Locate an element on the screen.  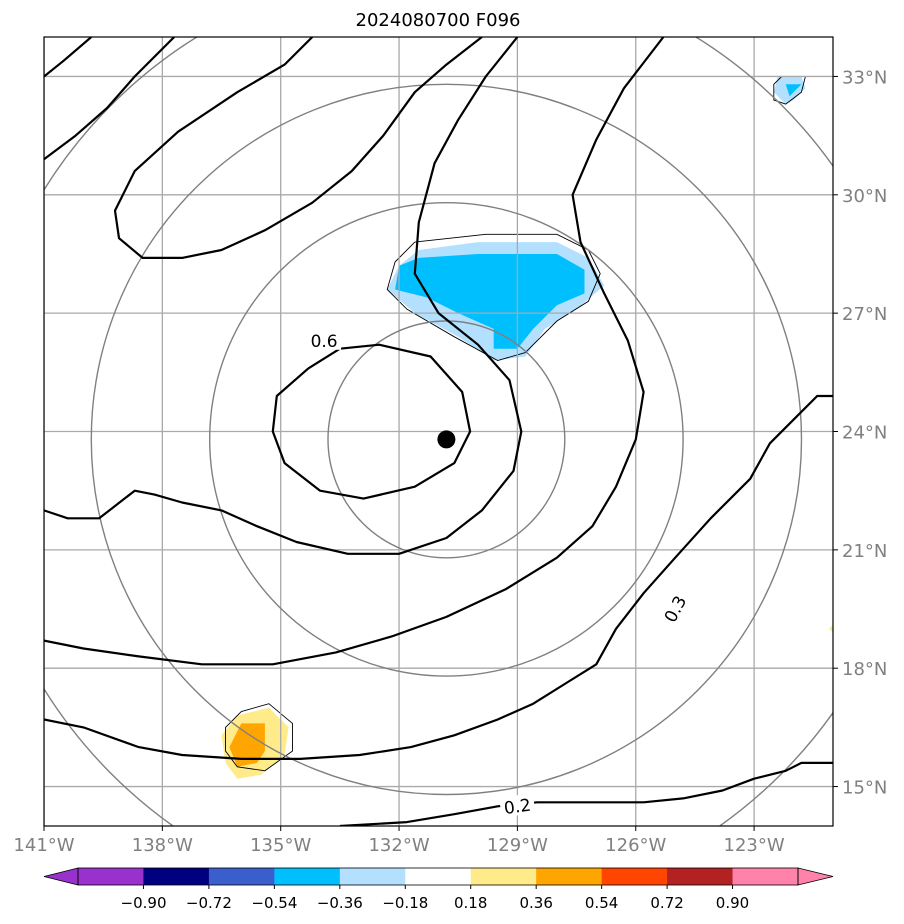
colorbar-tick-label: 0.54 is located at coordinates (601, 903).